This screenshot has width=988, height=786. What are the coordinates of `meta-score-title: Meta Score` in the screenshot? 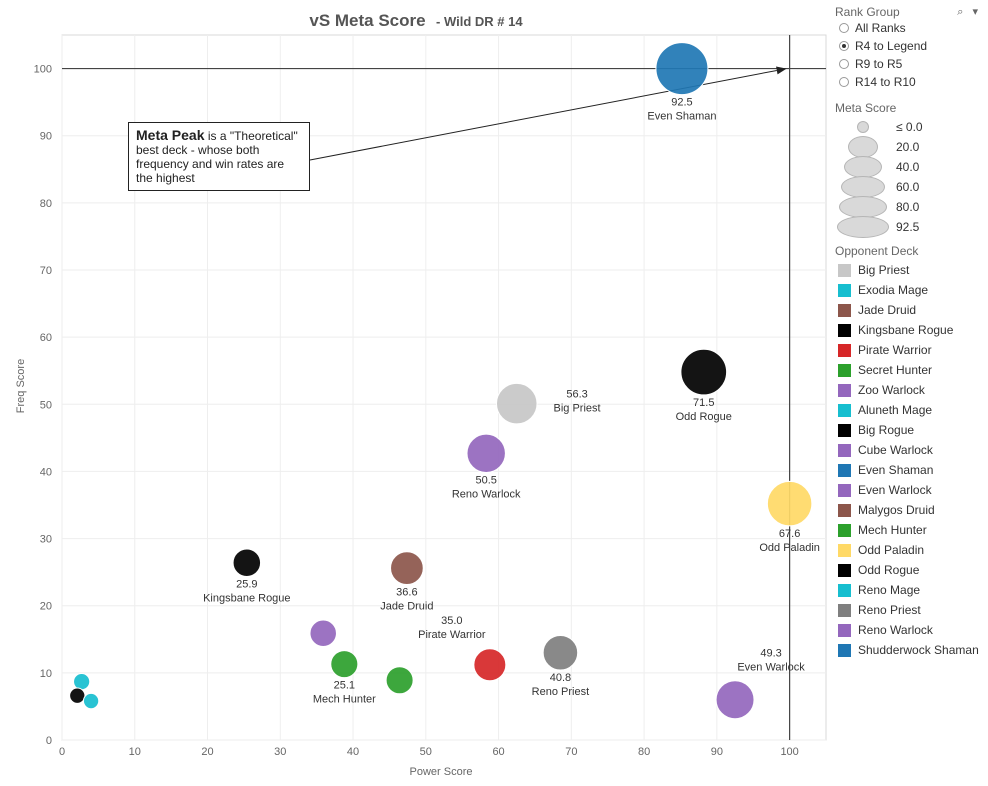 It's located at (866, 108).